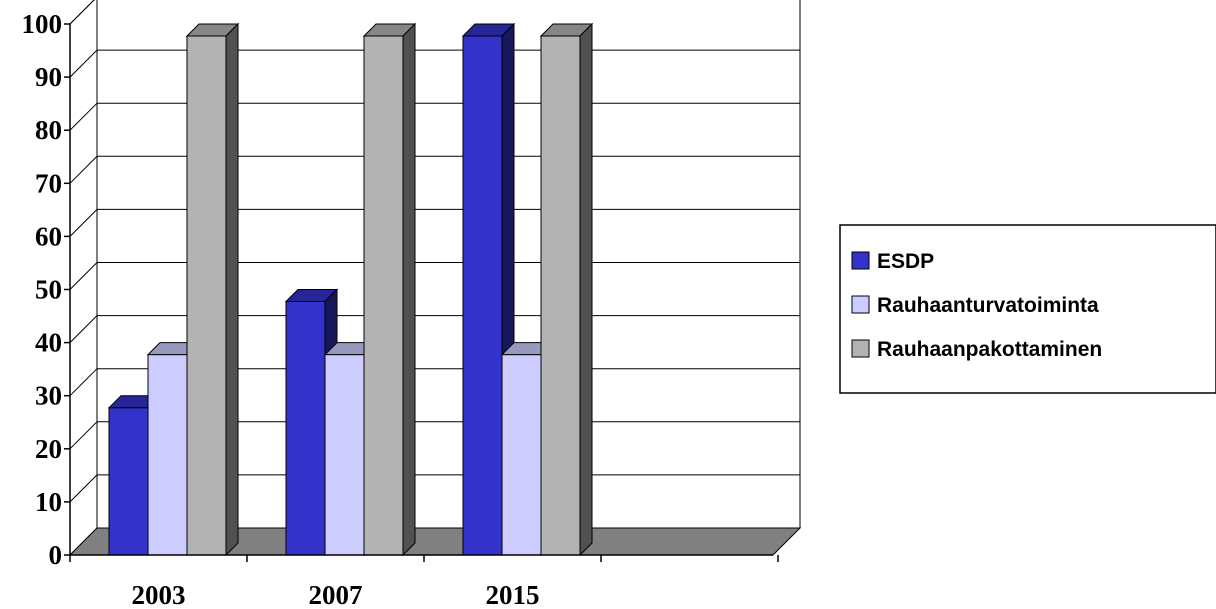  I want to click on y-tick-label: 90, so click(48, 77).